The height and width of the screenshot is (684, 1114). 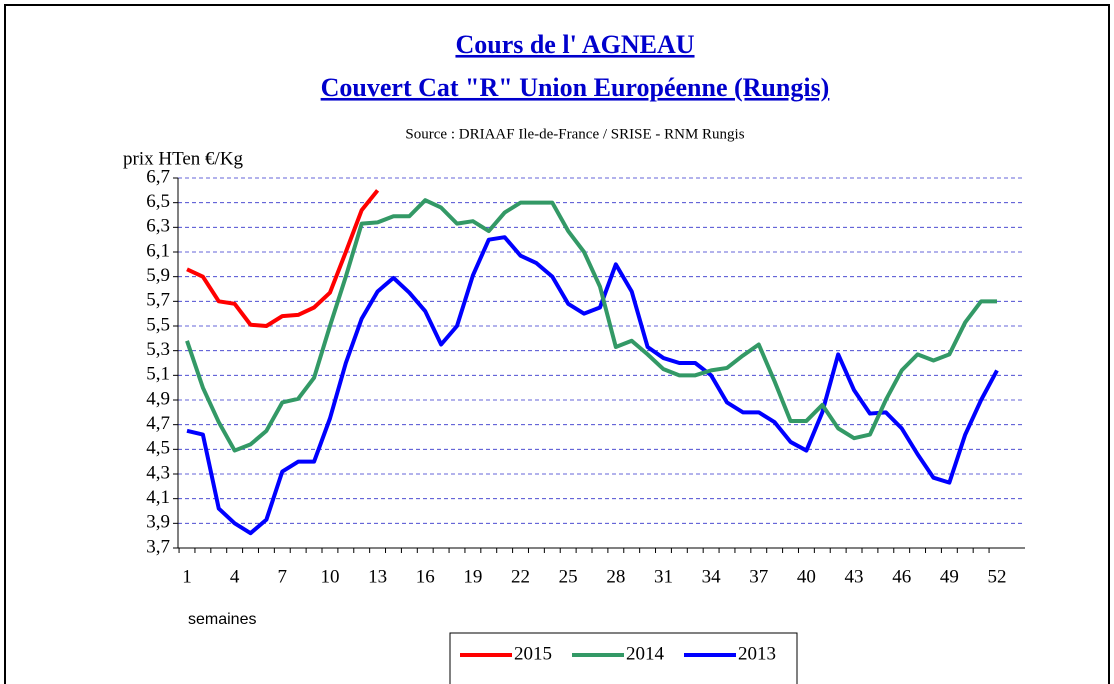 I want to click on x-tick-label: 4, so click(x=235, y=576).